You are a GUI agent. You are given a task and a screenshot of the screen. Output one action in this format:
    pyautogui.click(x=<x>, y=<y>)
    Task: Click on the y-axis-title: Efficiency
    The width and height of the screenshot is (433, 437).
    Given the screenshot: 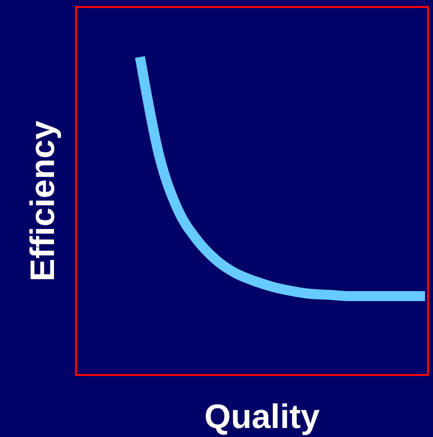 What is the action you would take?
    pyautogui.click(x=43, y=201)
    